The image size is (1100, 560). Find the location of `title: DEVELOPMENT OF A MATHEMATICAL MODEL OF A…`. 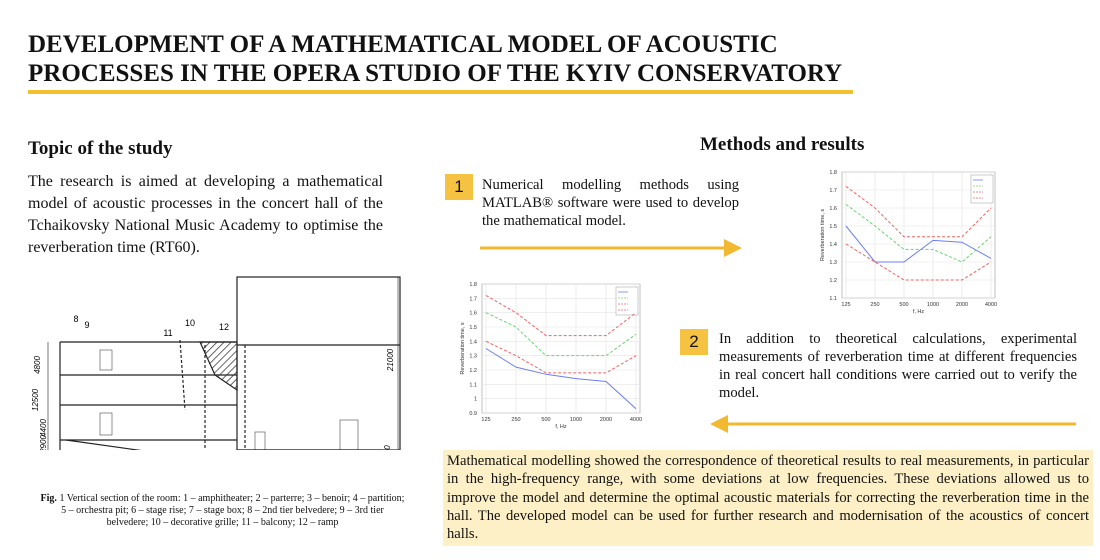

title: DEVELOPMENT OF A MATHEMATICAL MODEL OF A… is located at coordinates (435, 59).